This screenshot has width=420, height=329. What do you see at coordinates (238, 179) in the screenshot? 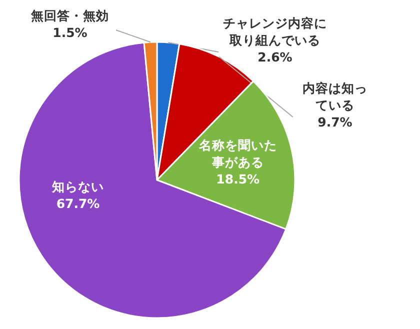
I see `data-label: 18.5%` at bounding box center [238, 179].